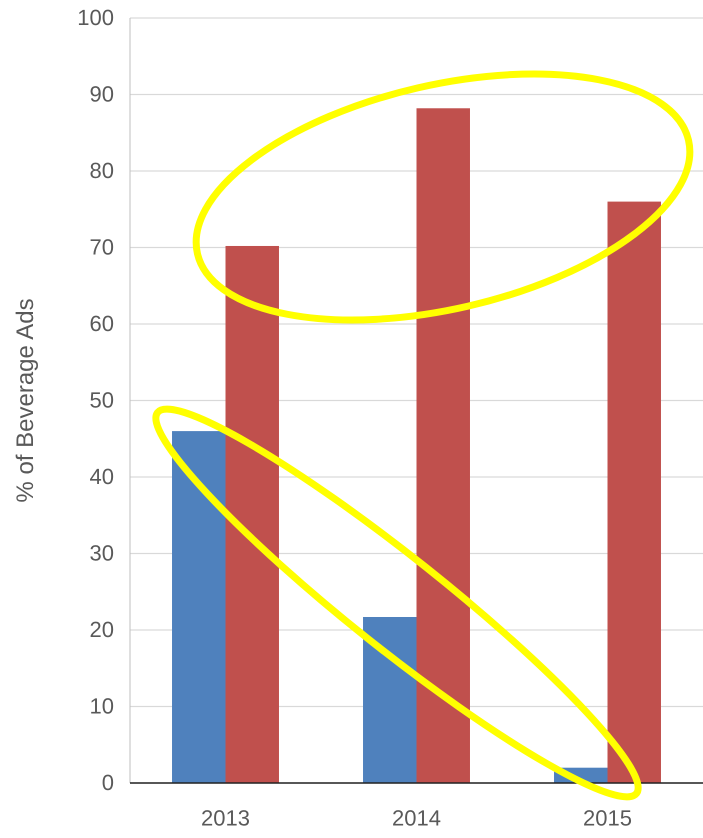  Describe the element at coordinates (95, 17) in the screenshot. I see `y-tick-label: 100` at that location.